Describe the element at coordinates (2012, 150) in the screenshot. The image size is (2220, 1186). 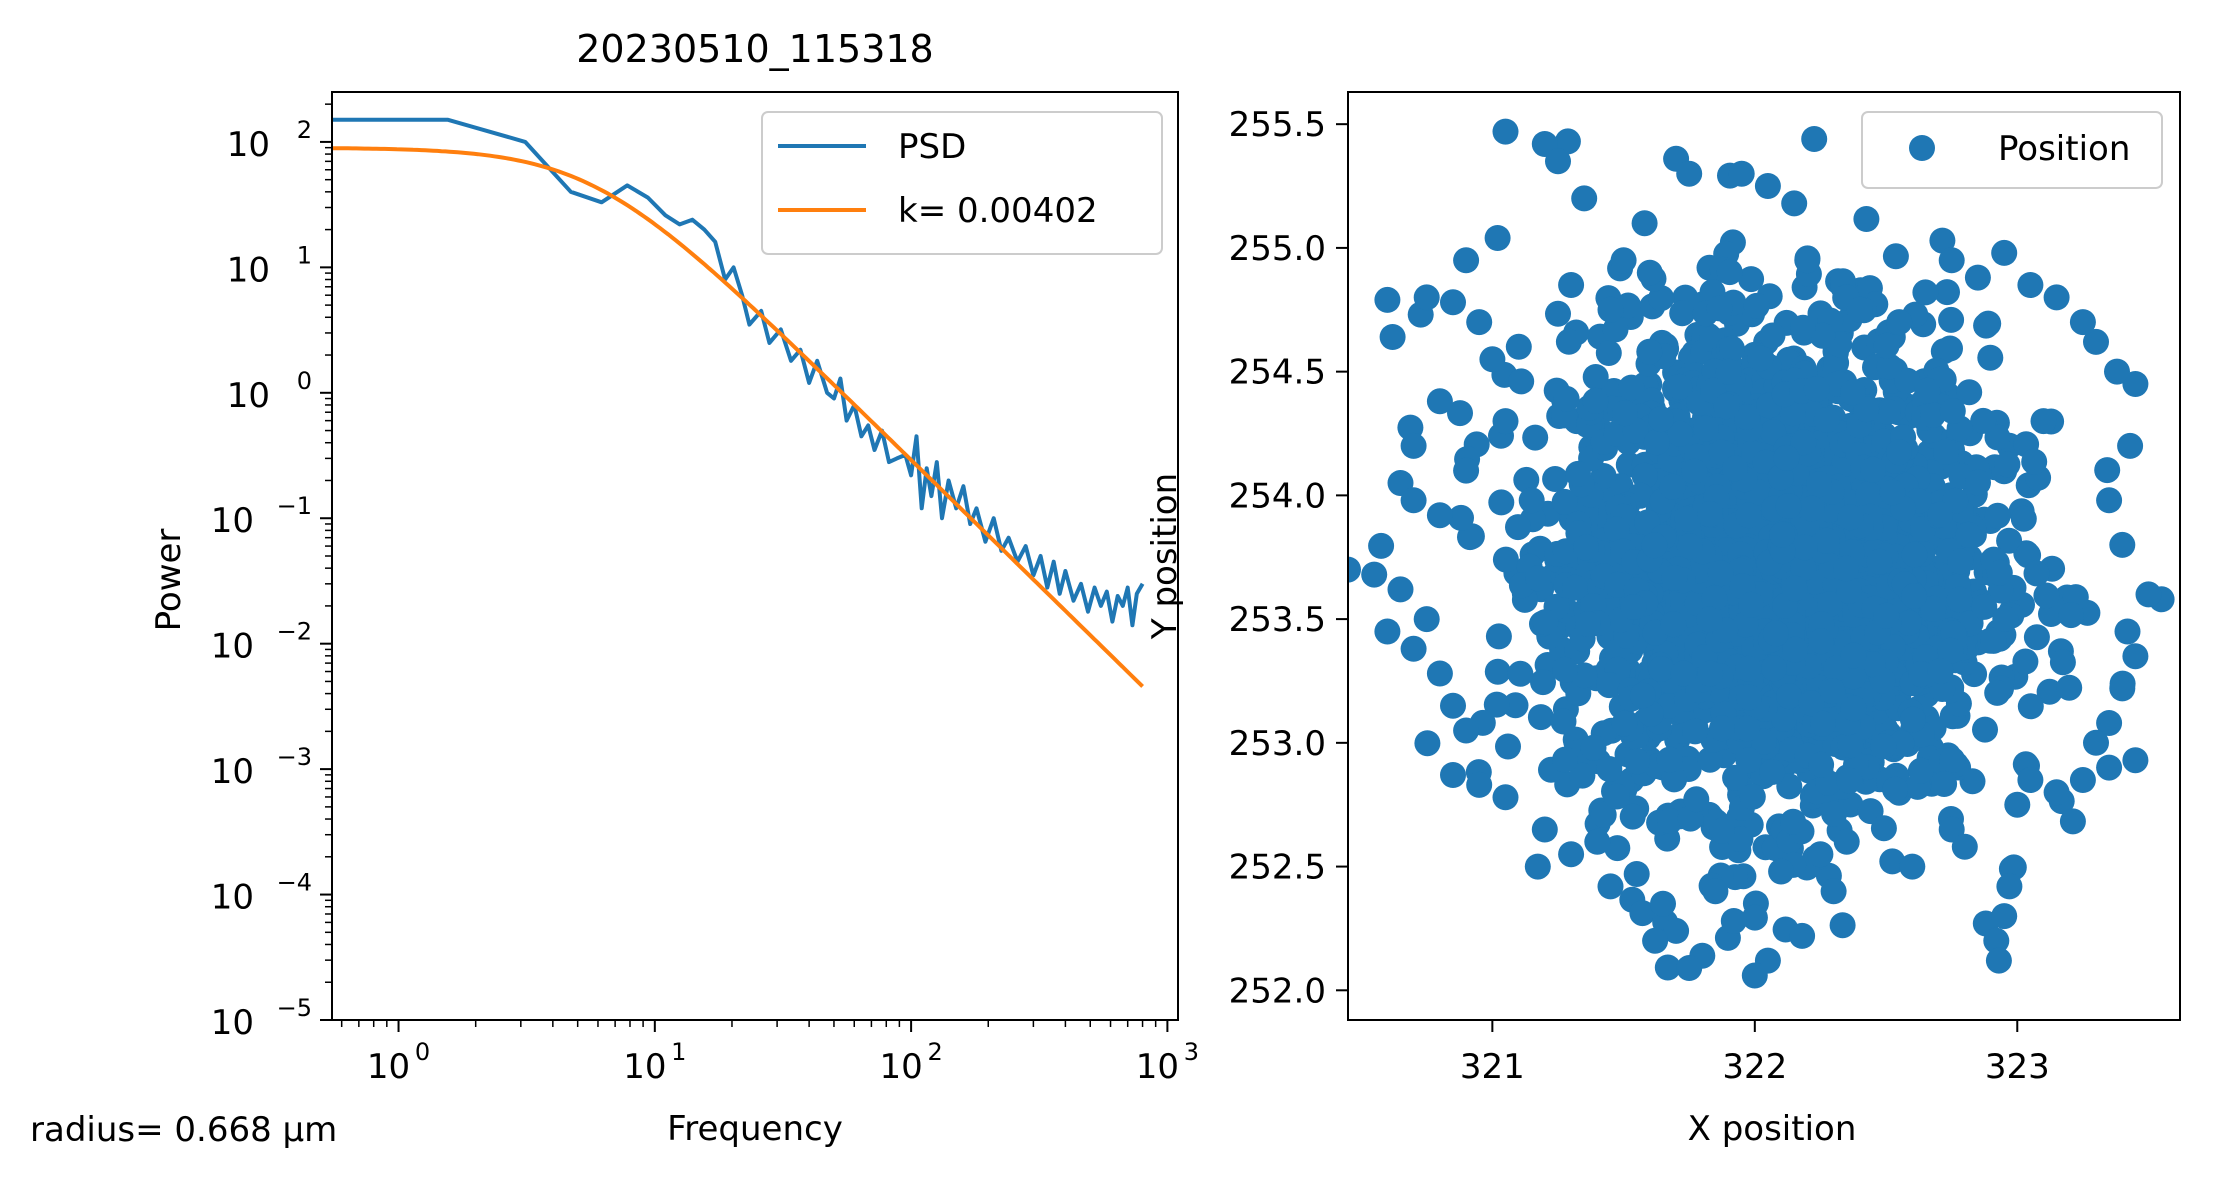
I see `legend-box` at that location.